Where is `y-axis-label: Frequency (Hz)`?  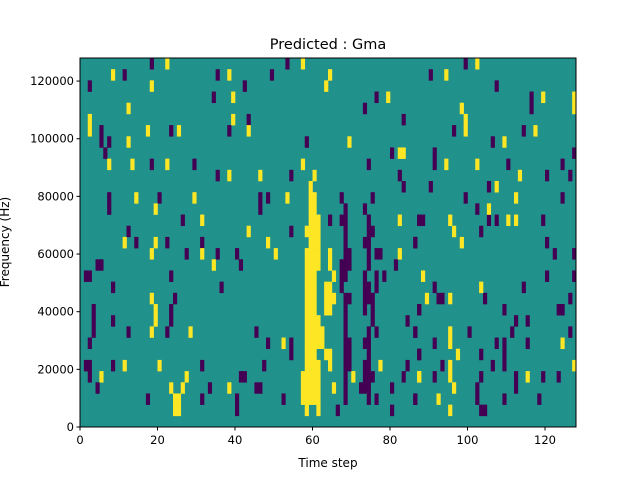 y-axis-label: Frequency (Hz) is located at coordinates (6, 242).